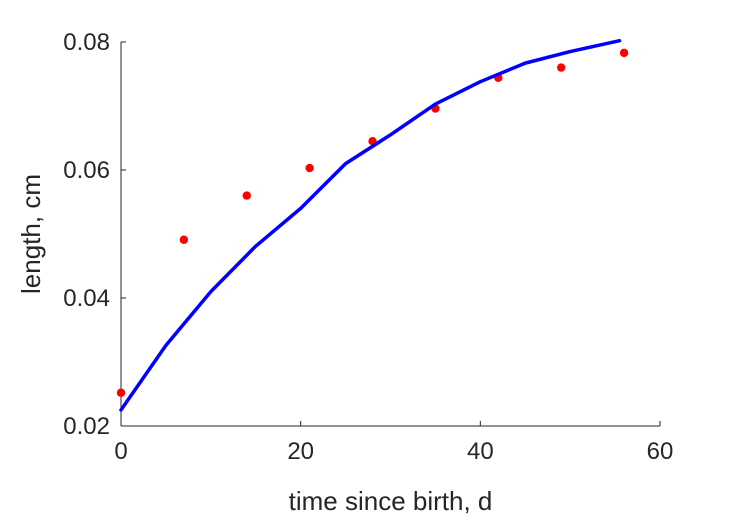 Image resolution: width=729 pixels, height=521 pixels. Describe the element at coordinates (660, 451) in the screenshot. I see `x-tick-label: 60` at that location.